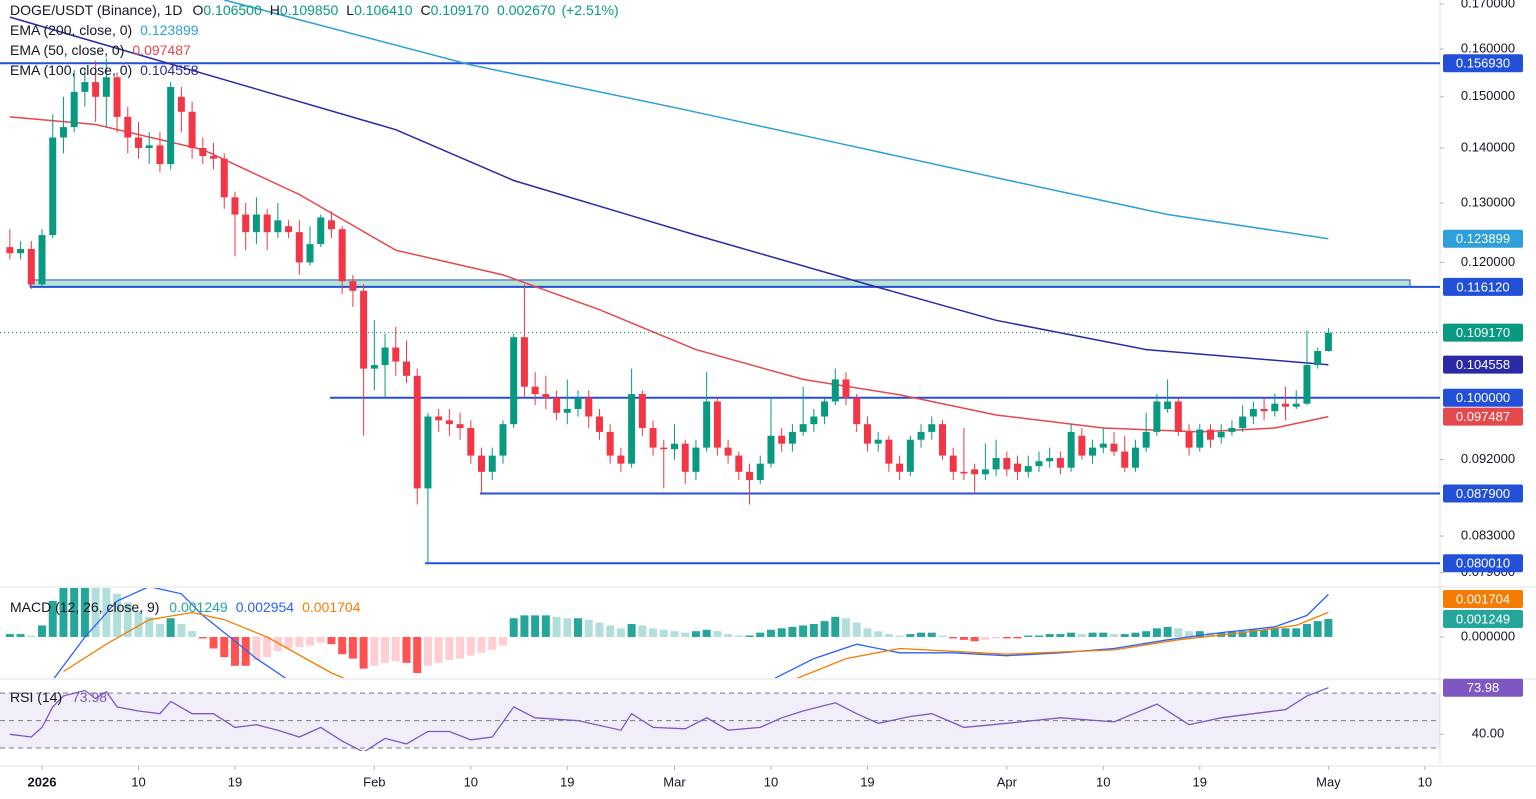  Describe the element at coordinates (1483, 397) in the screenshot. I see `price-badge-label: 0.100000` at that location.